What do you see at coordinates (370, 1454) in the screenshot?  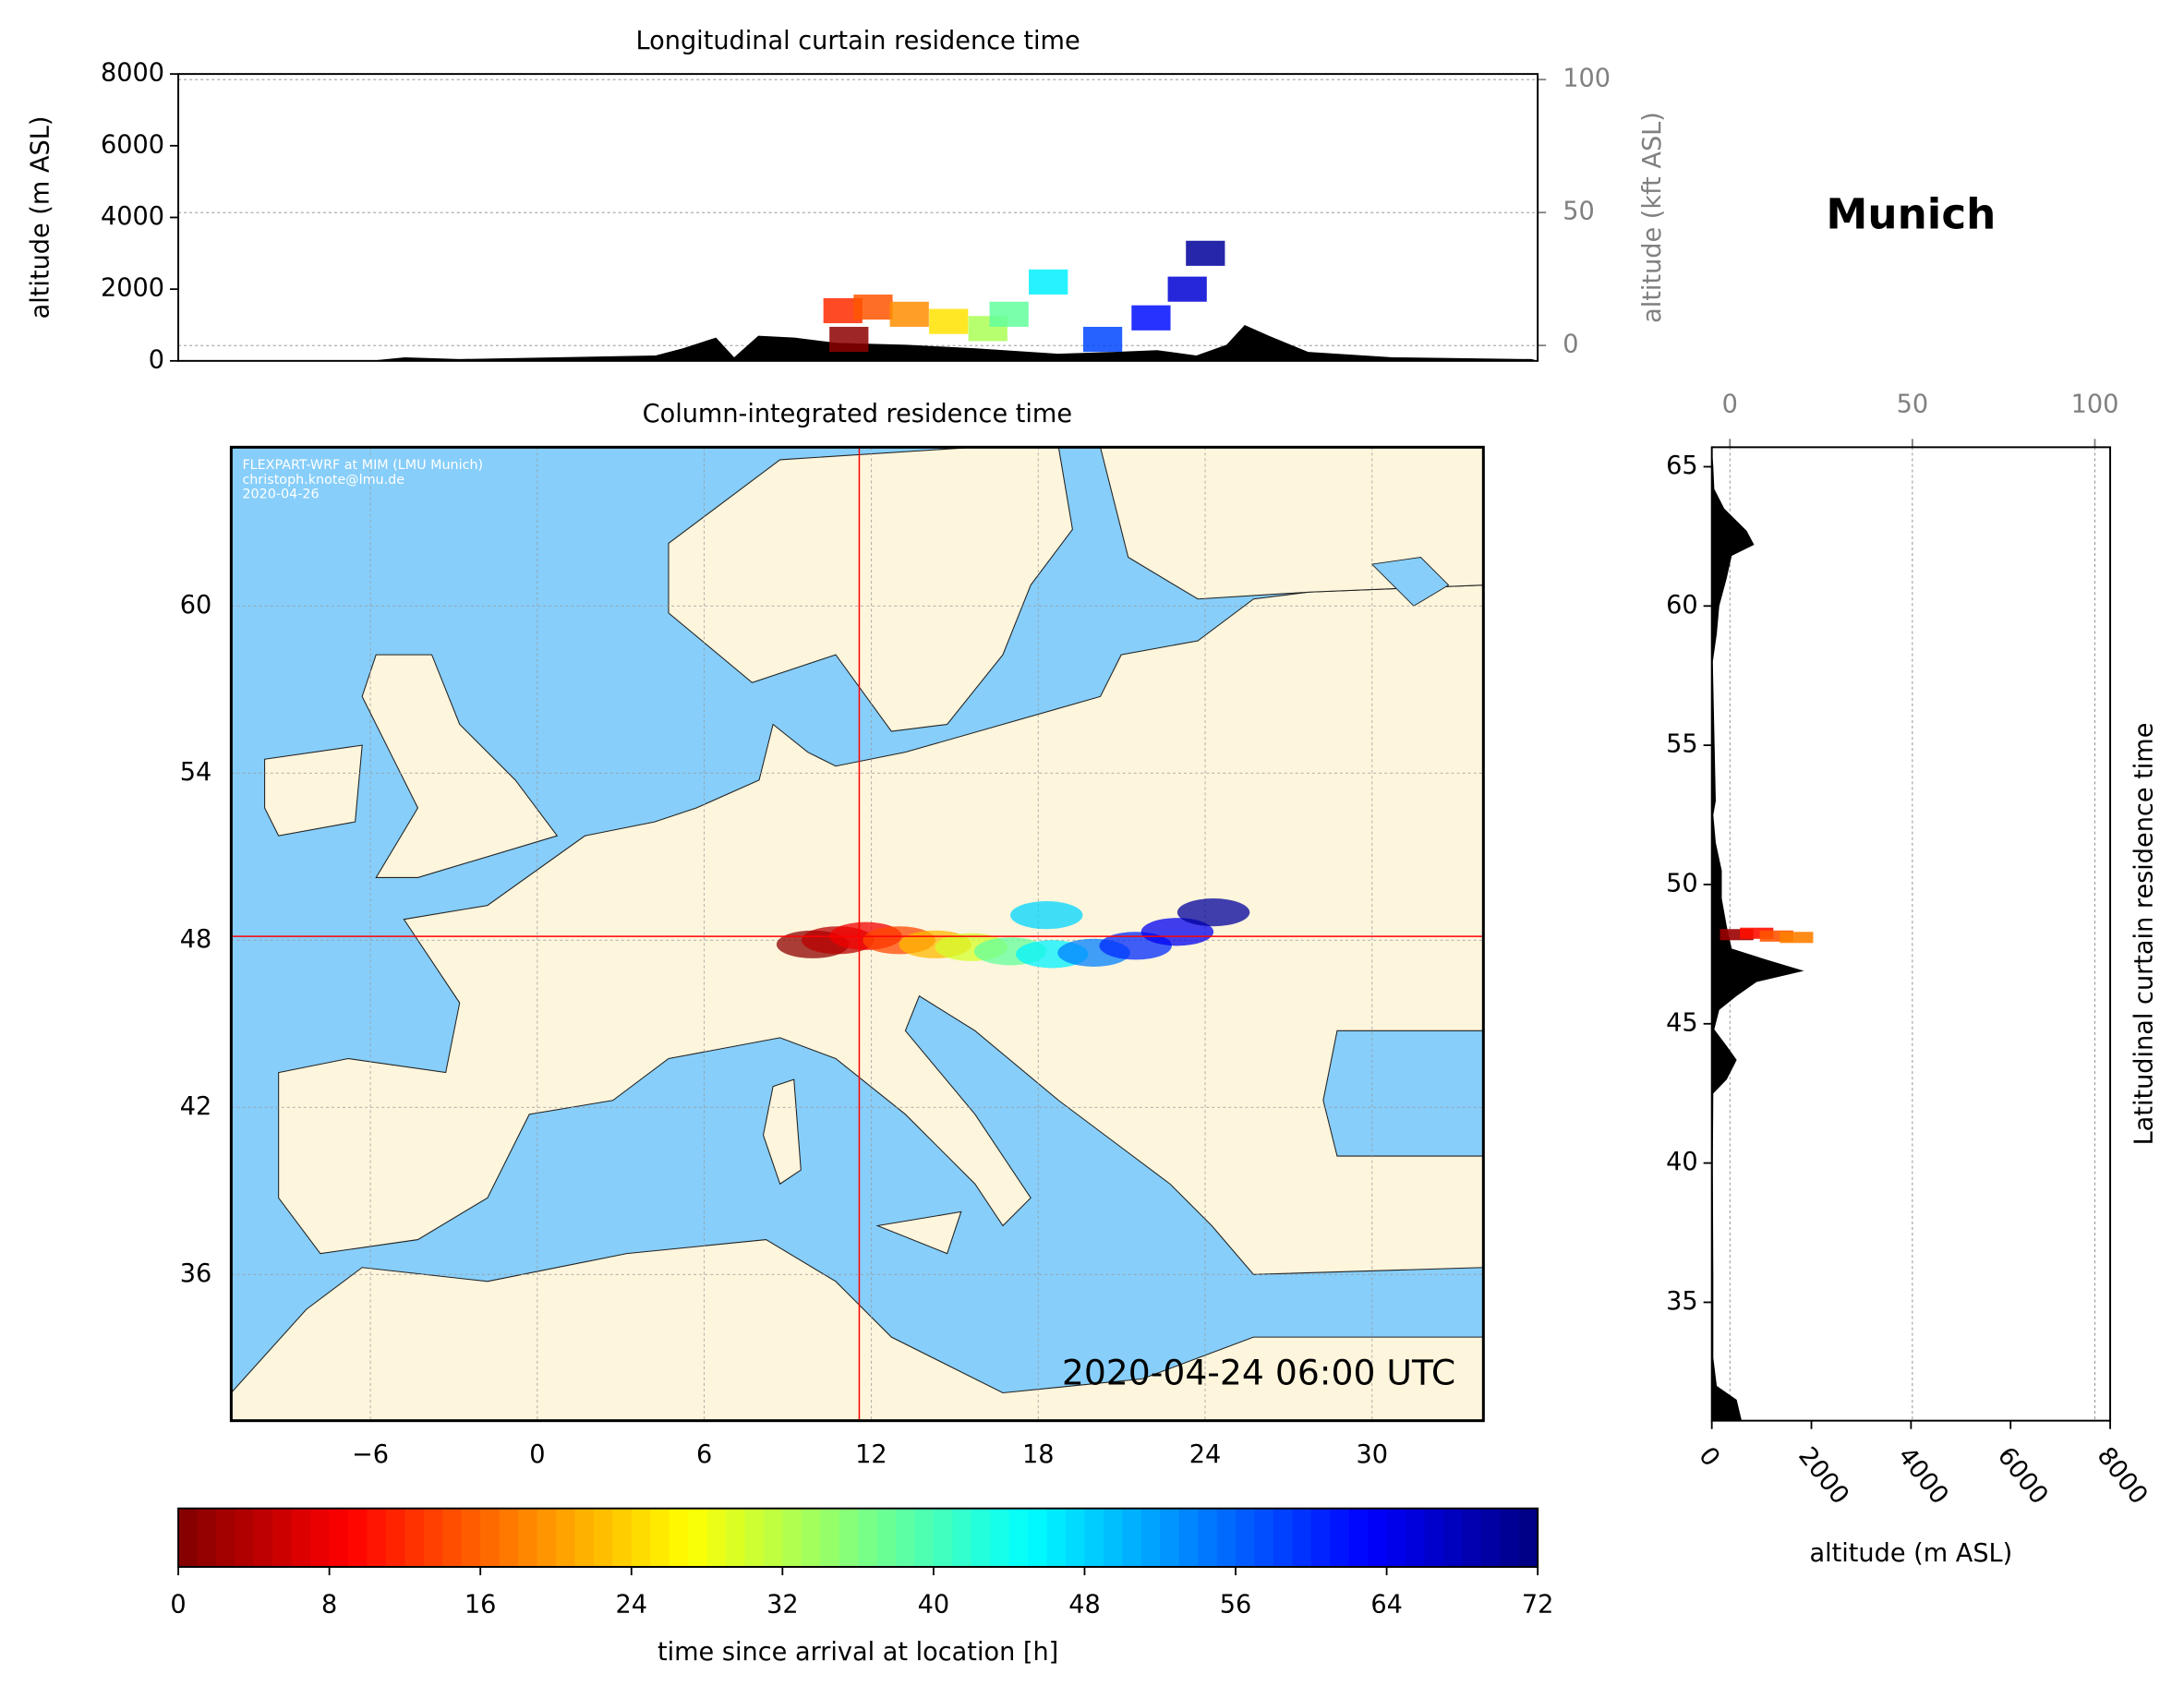 I see `x-tick-label: −6` at bounding box center [370, 1454].